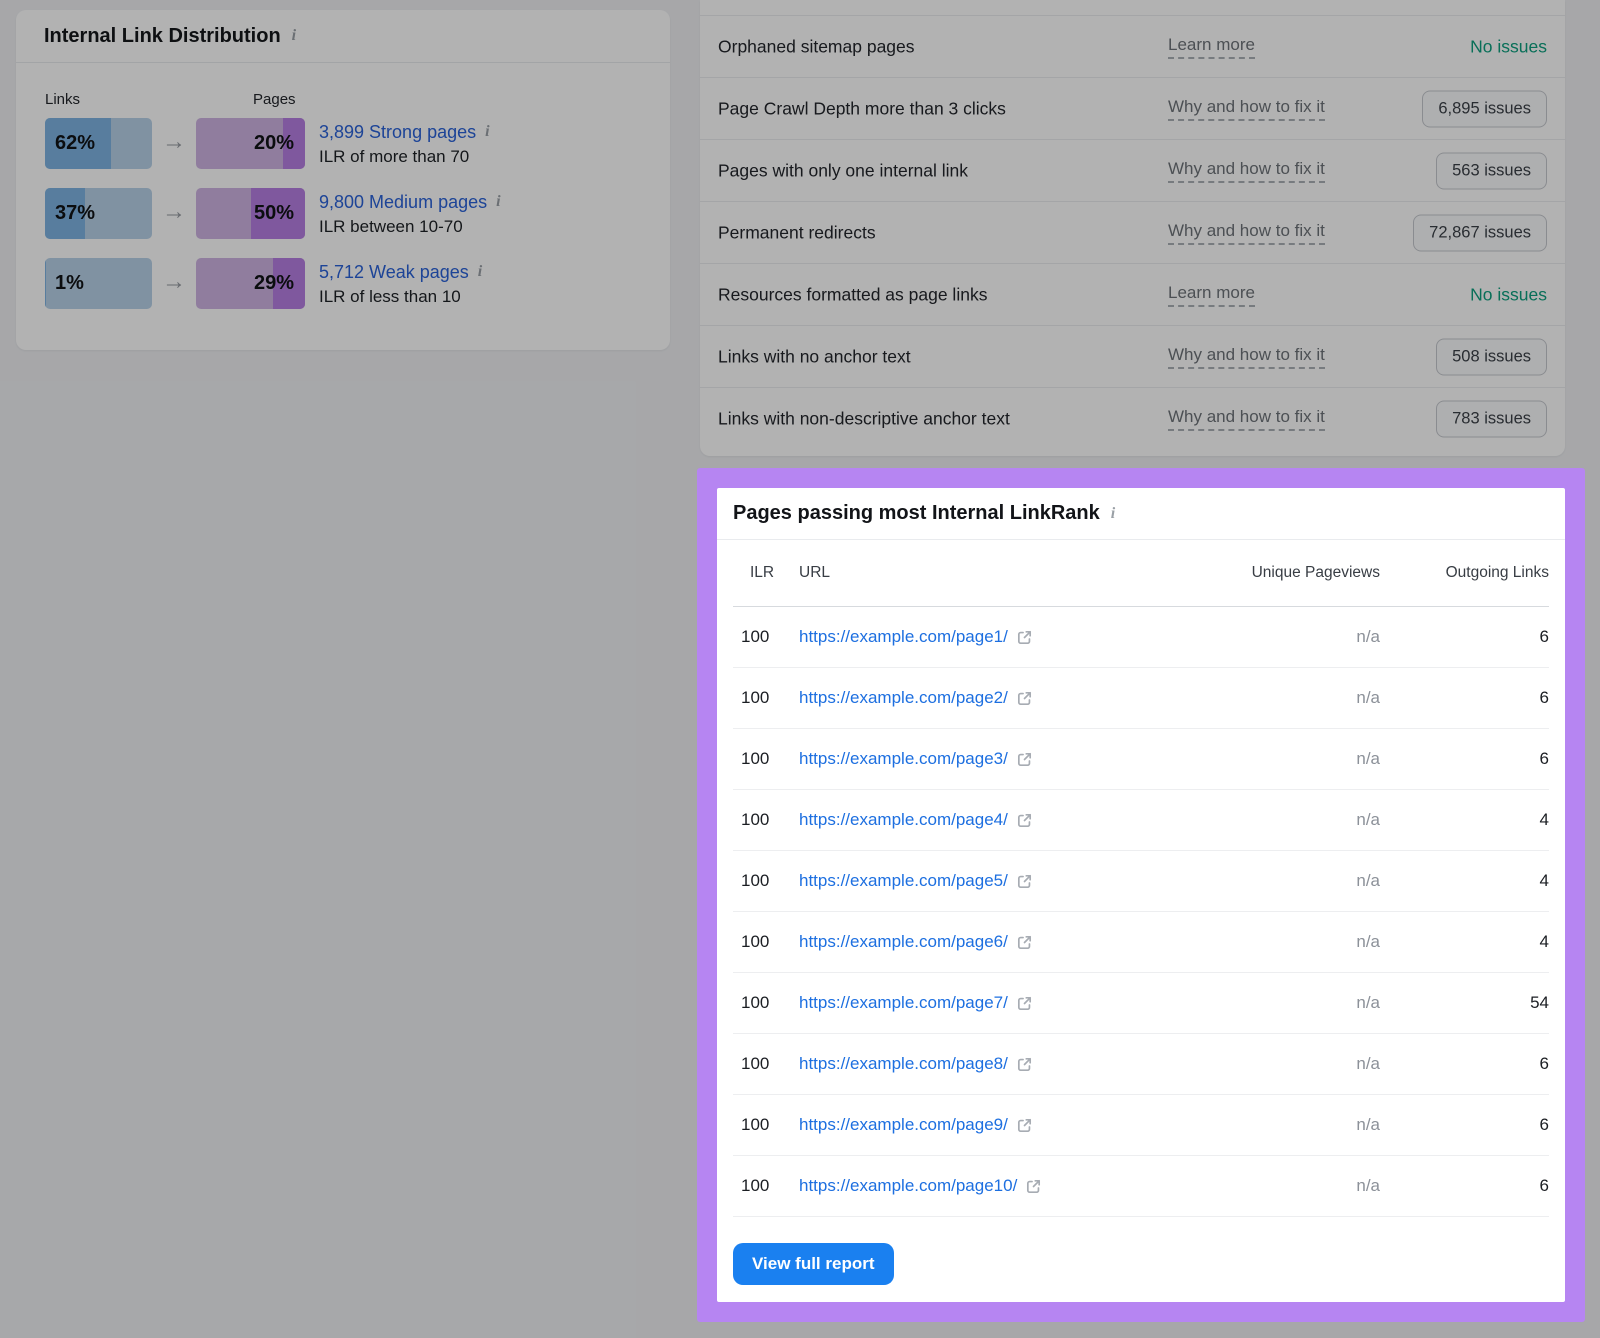  I want to click on table-header-row: ILR URL Unique Pageviews Outgoing Links, so click(1141, 573).